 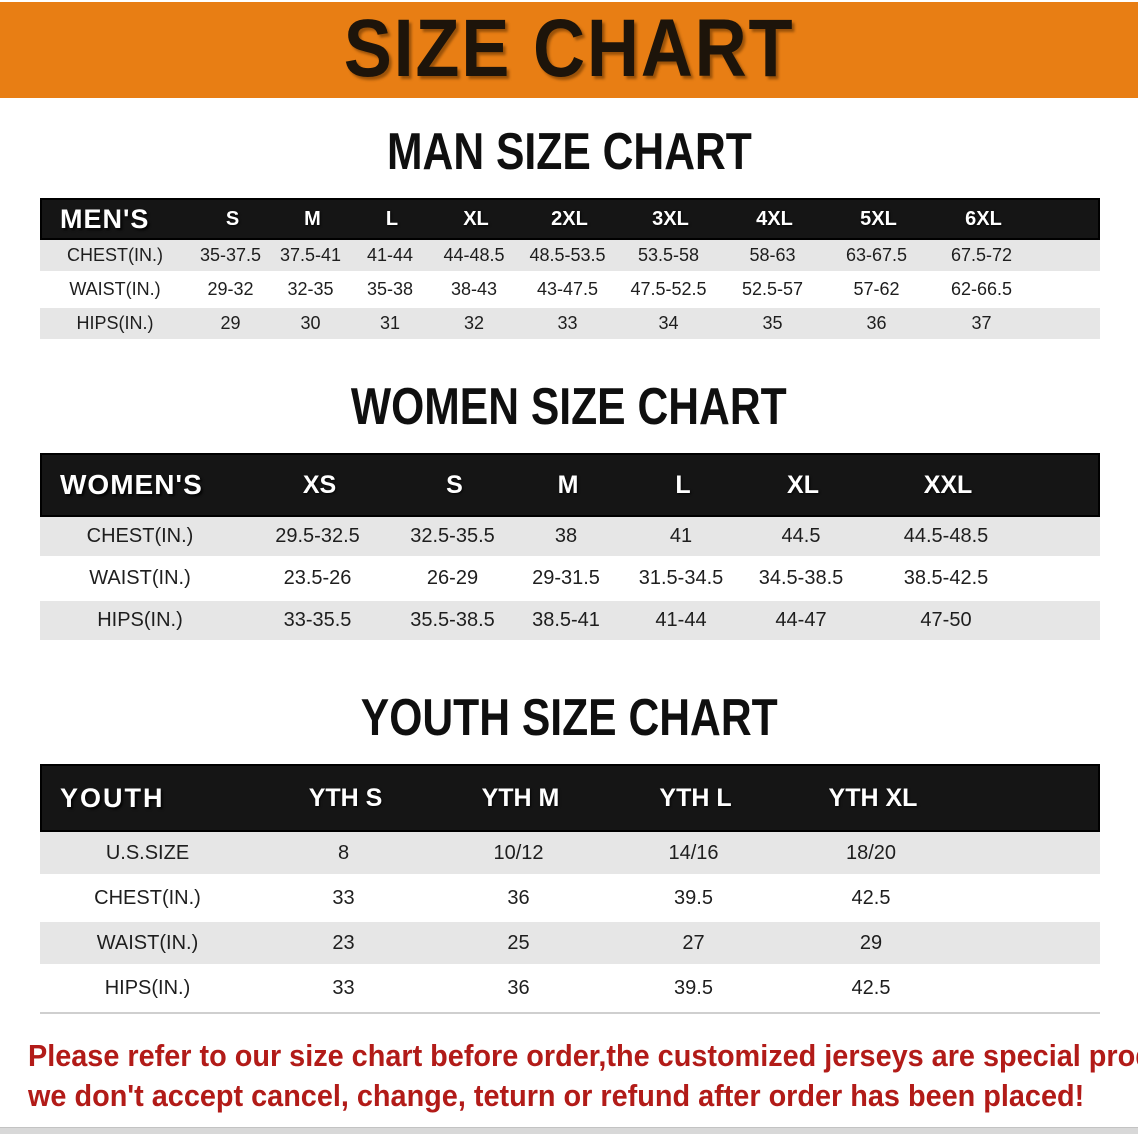 What do you see at coordinates (345, 797) in the screenshot?
I see `col-header: YTH S` at bounding box center [345, 797].